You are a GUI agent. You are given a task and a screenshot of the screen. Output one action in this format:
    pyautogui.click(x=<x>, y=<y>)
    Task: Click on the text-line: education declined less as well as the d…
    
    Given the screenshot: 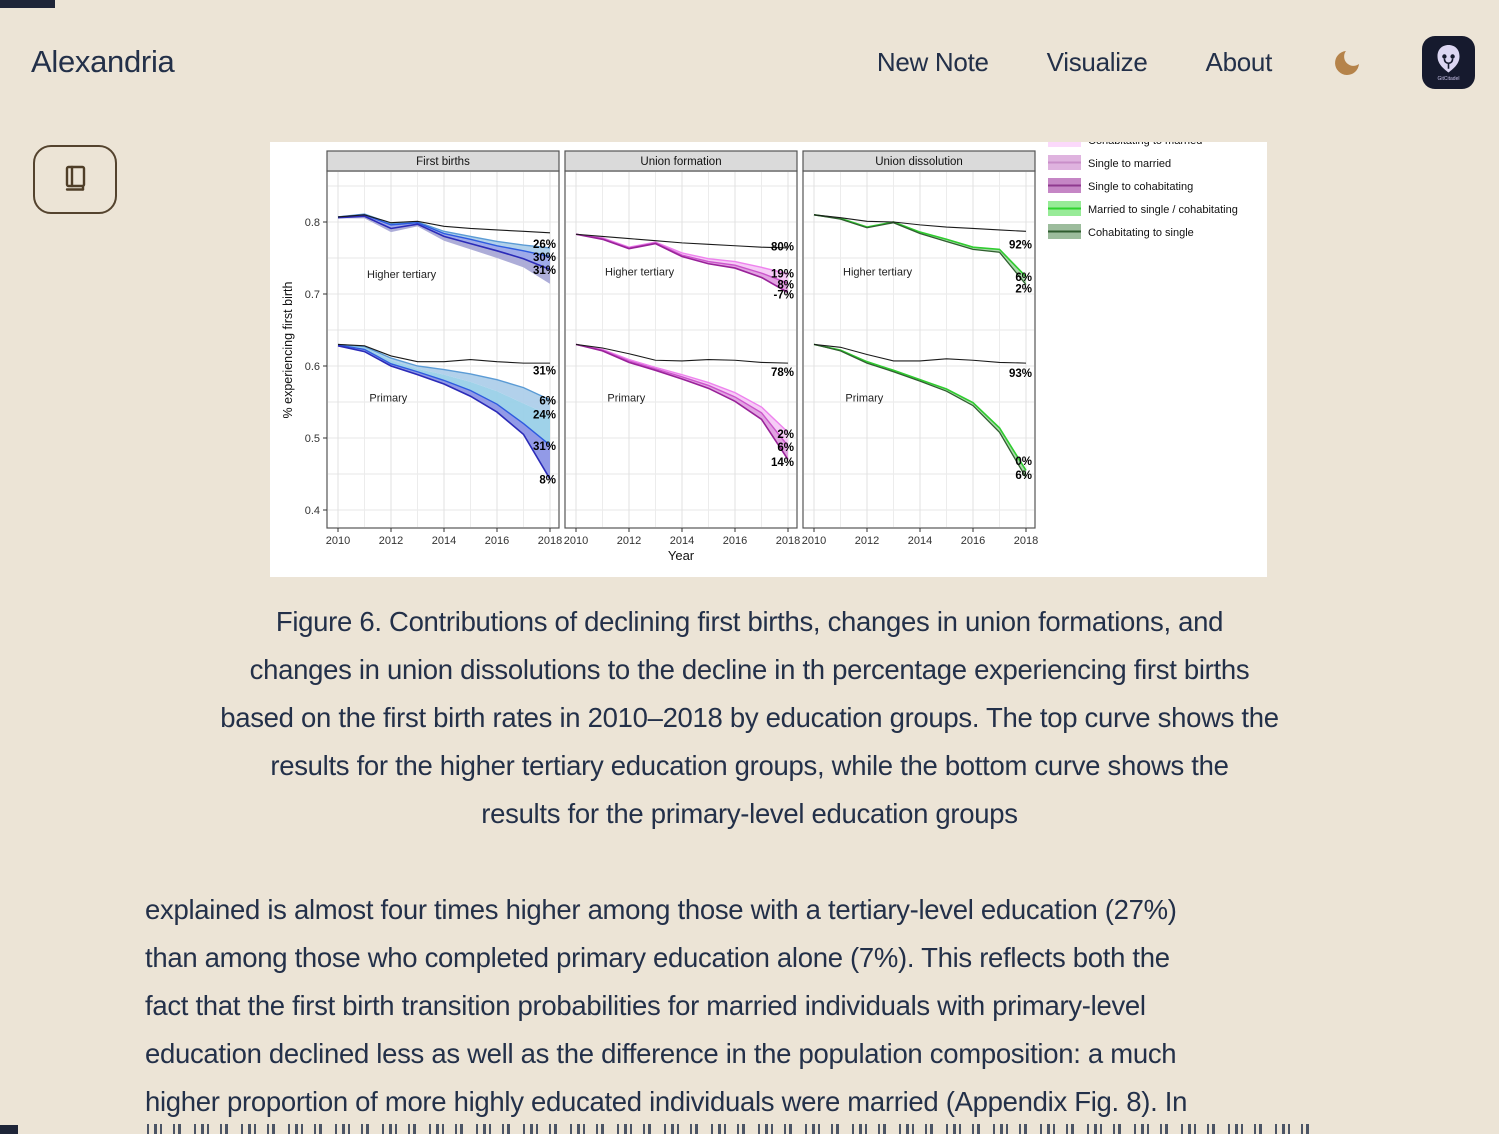 What is the action you would take?
    pyautogui.click(x=661, y=1053)
    